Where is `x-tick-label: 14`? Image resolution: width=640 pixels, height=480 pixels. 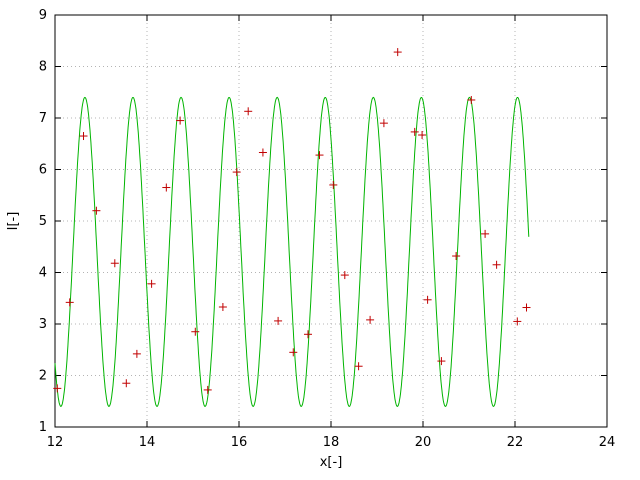 x-tick-label: 14 is located at coordinates (147, 442).